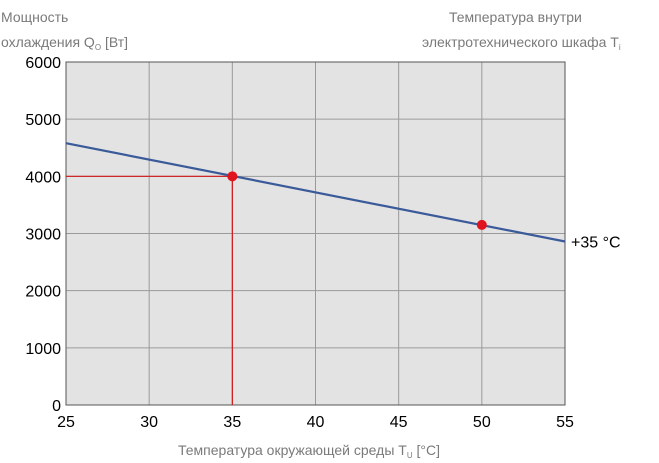 This screenshot has width=659, height=463. I want to click on x-tick-label: 35, so click(232, 422).